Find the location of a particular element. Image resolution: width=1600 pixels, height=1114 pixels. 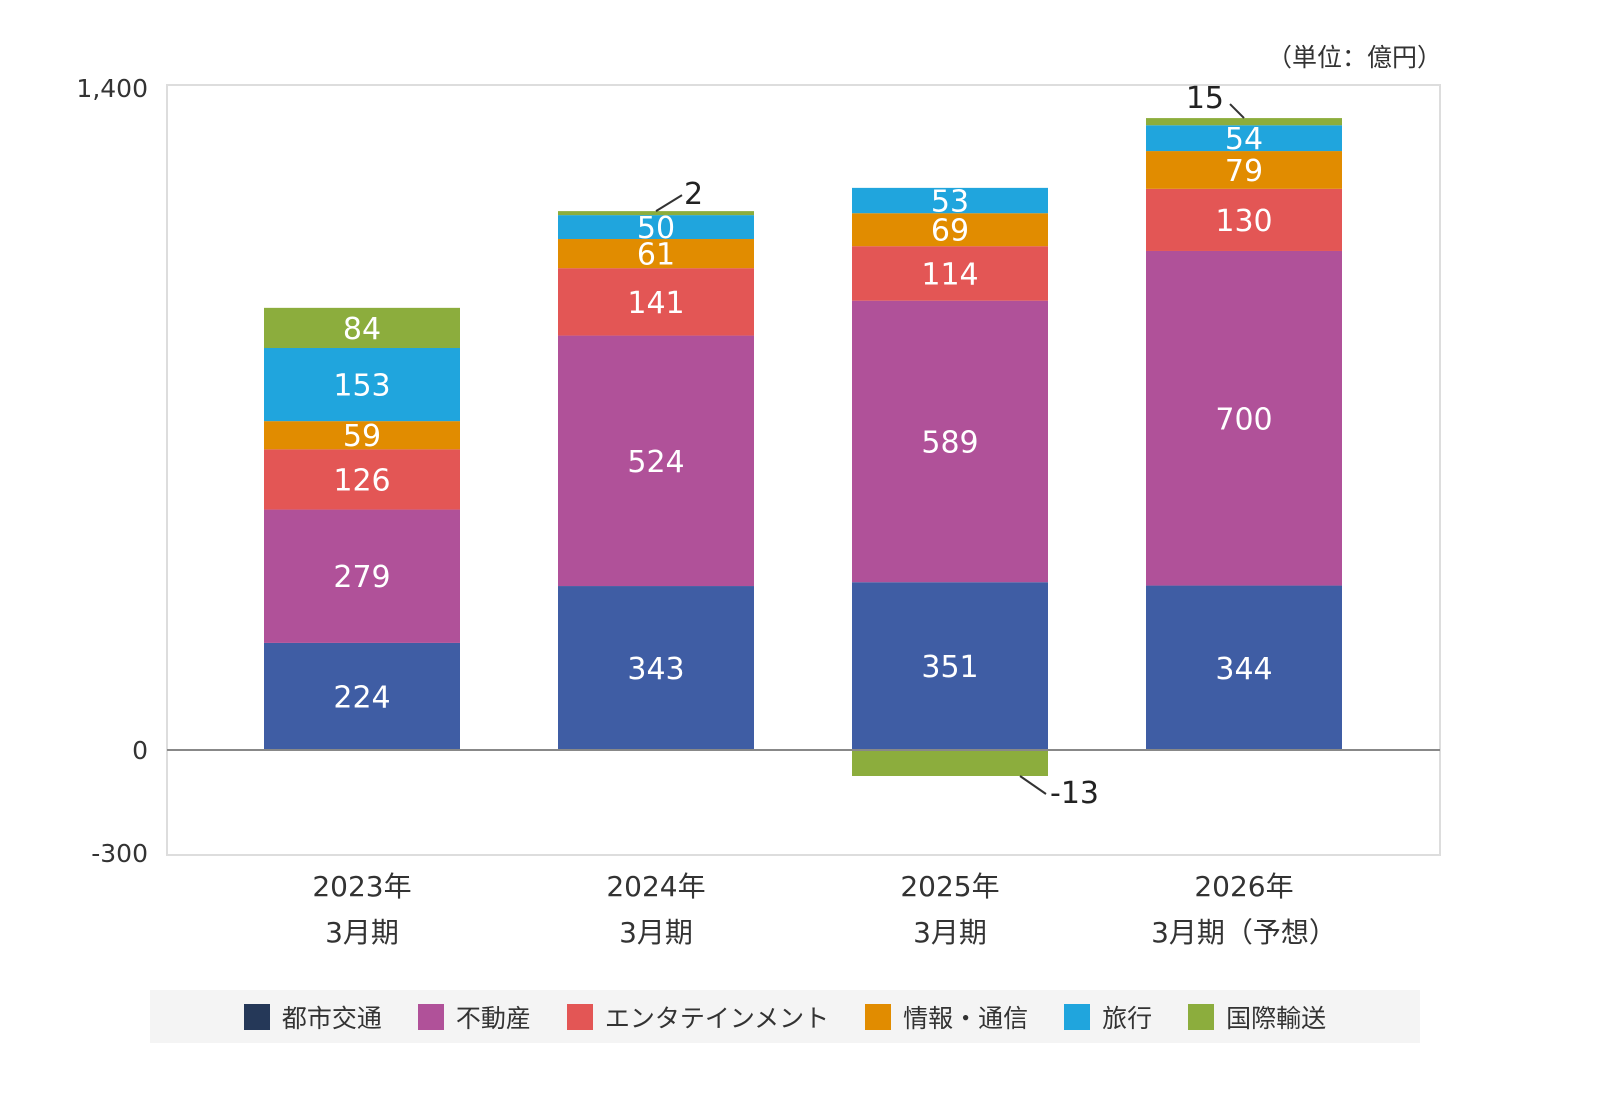

x-tick-label: 2024年 is located at coordinates (655, 886).